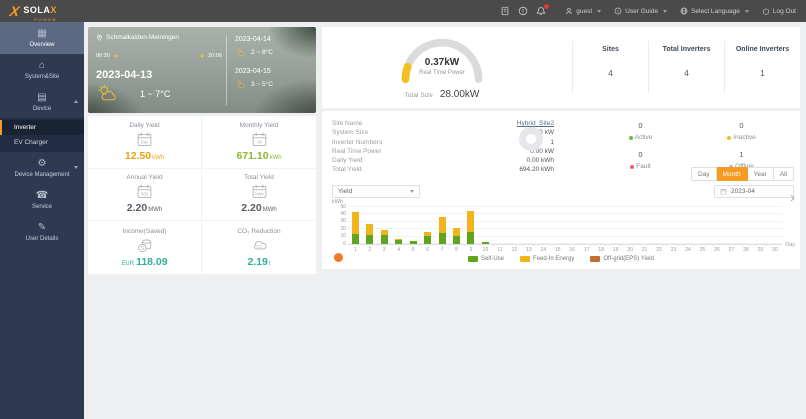  What do you see at coordinates (343, 221) in the screenshot?
I see `y-tick-label: 30` at bounding box center [343, 221].